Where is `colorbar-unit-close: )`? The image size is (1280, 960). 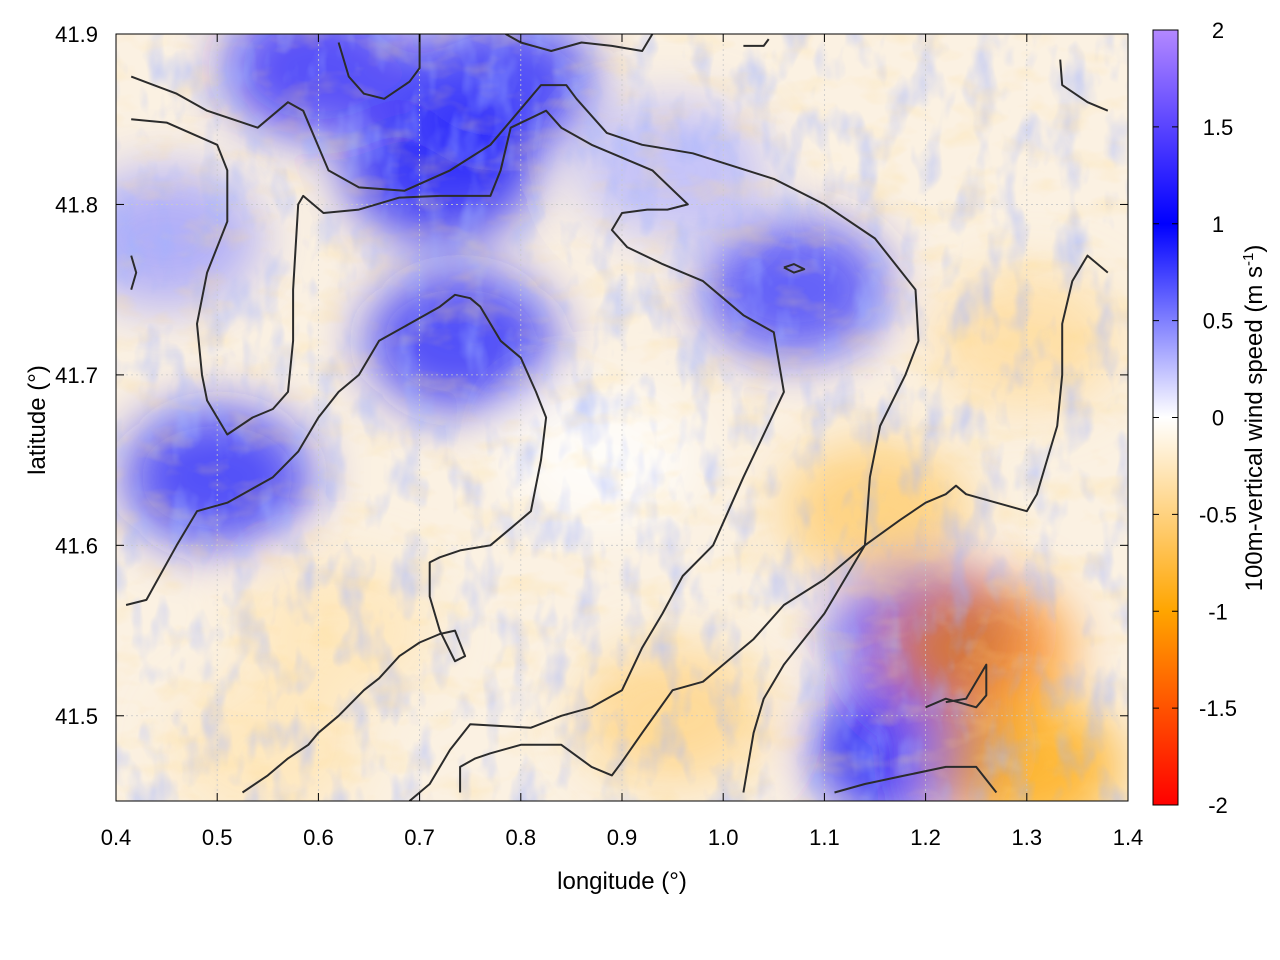
colorbar-unit-close: ) is located at coordinates (1254, 249).